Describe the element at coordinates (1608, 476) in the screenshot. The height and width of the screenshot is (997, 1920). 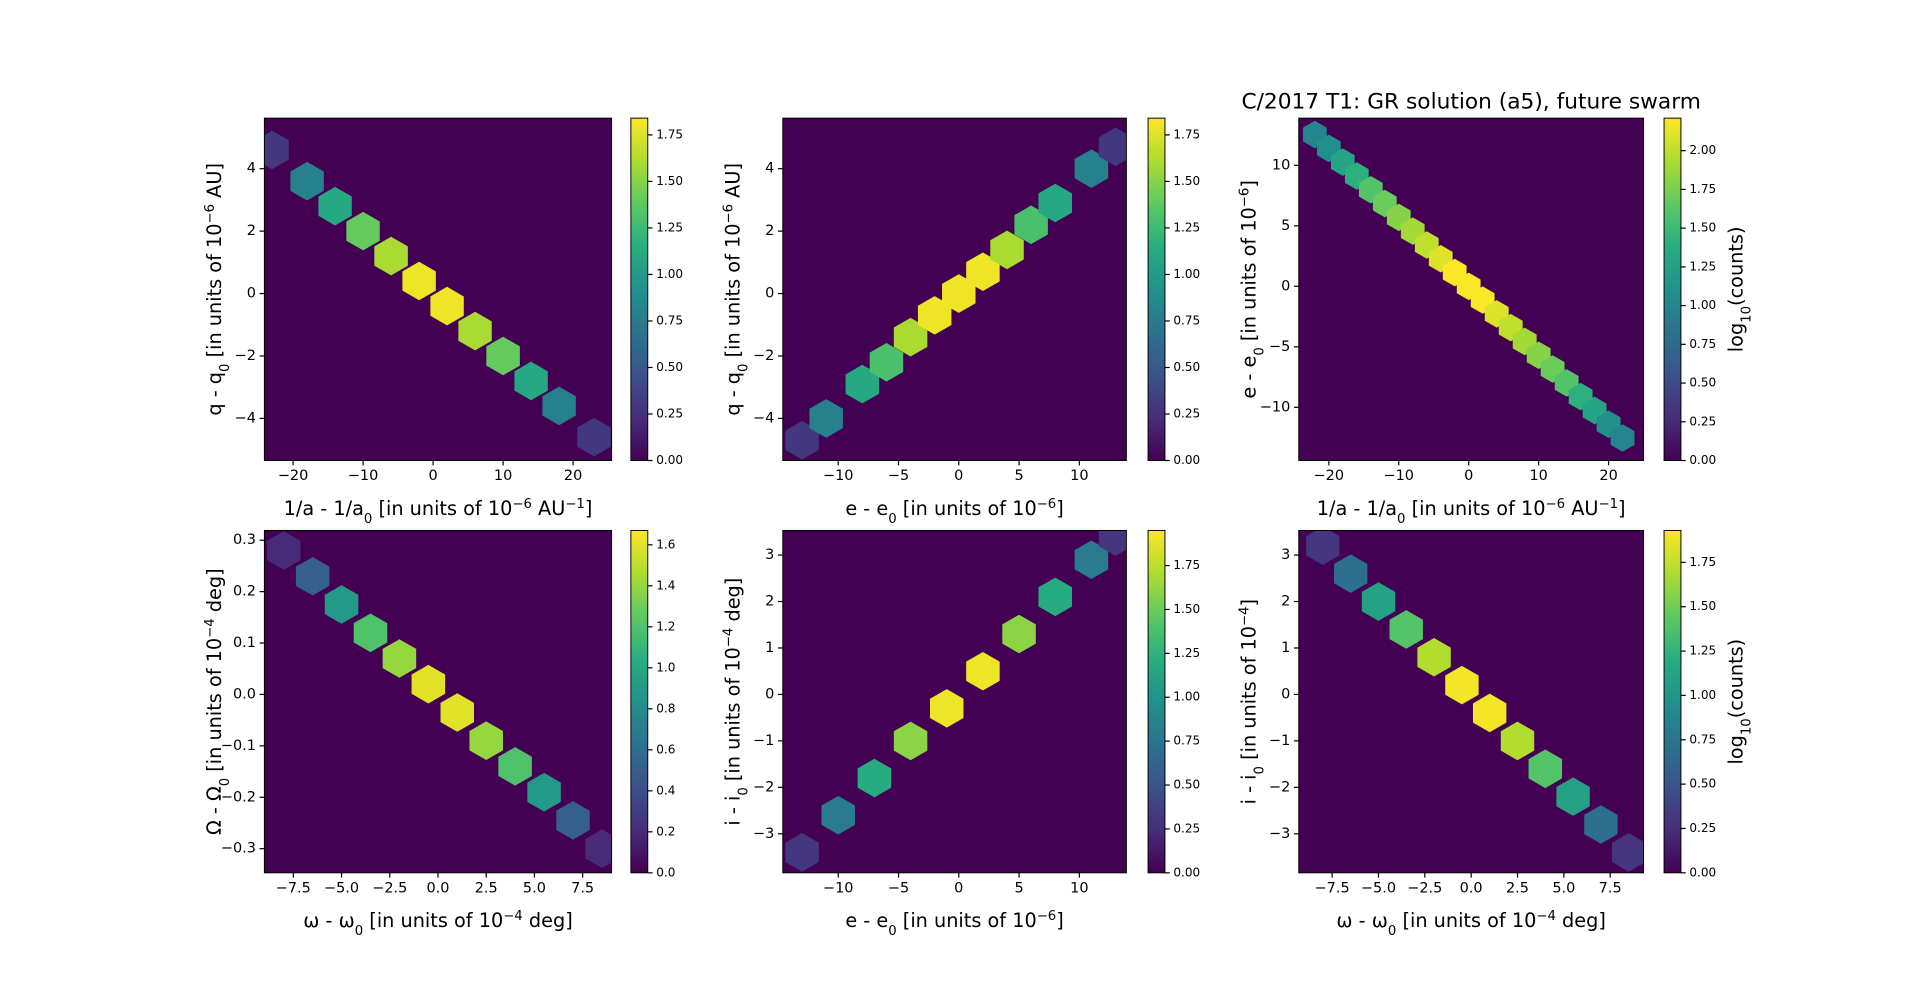
I see `x-tick-label: 20` at that location.